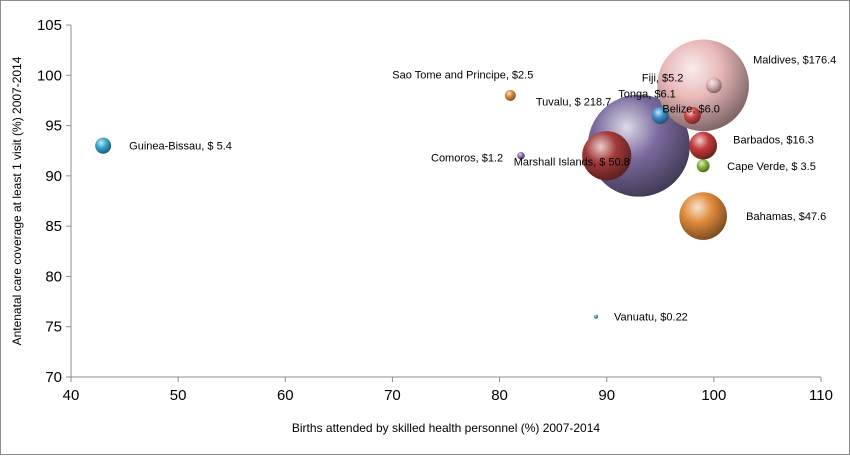  Describe the element at coordinates (178, 395) in the screenshot. I see `x-tick-label: 50` at that location.